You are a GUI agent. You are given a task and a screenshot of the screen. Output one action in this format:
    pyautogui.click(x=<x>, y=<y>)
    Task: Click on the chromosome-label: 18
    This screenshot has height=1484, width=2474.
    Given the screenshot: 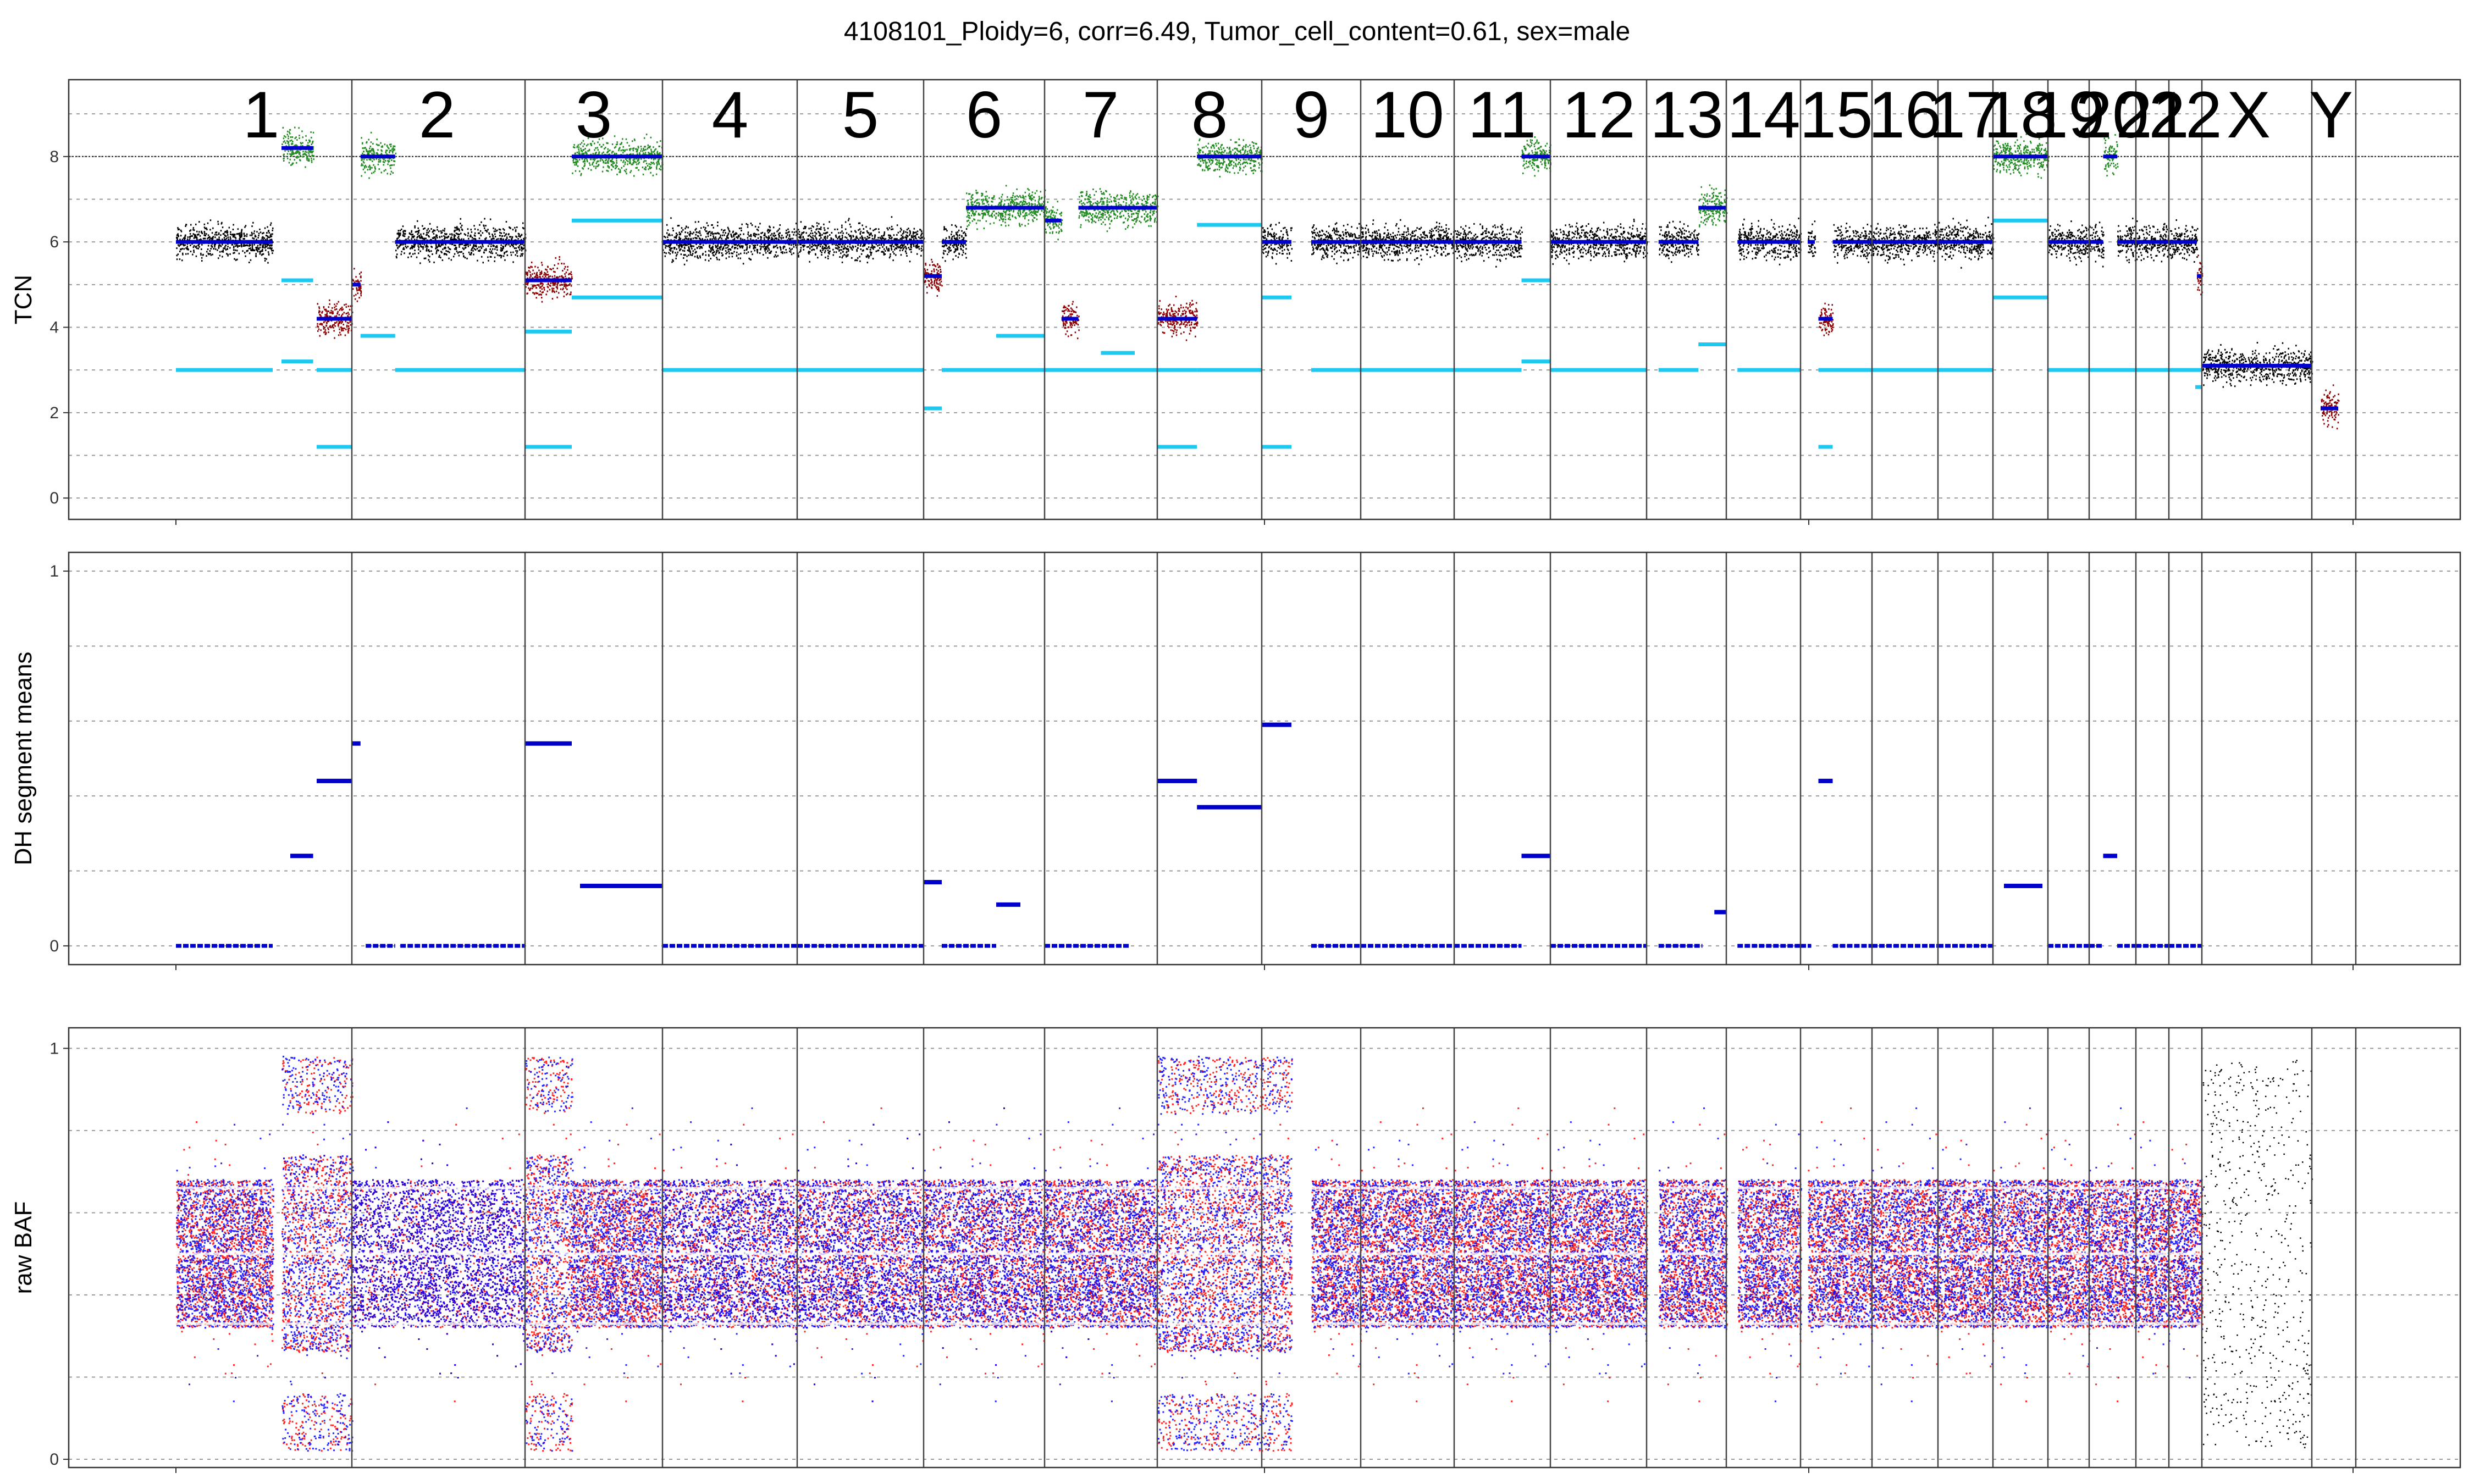 What is the action you would take?
    pyautogui.click(x=2021, y=115)
    